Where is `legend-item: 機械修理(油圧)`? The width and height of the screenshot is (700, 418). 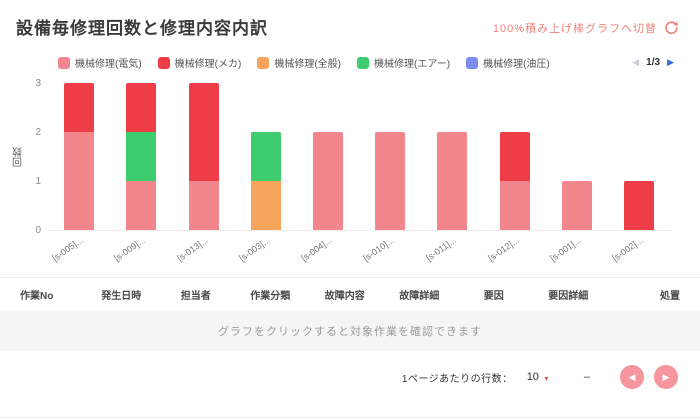 legend-item: 機械修理(油圧) is located at coordinates (508, 62).